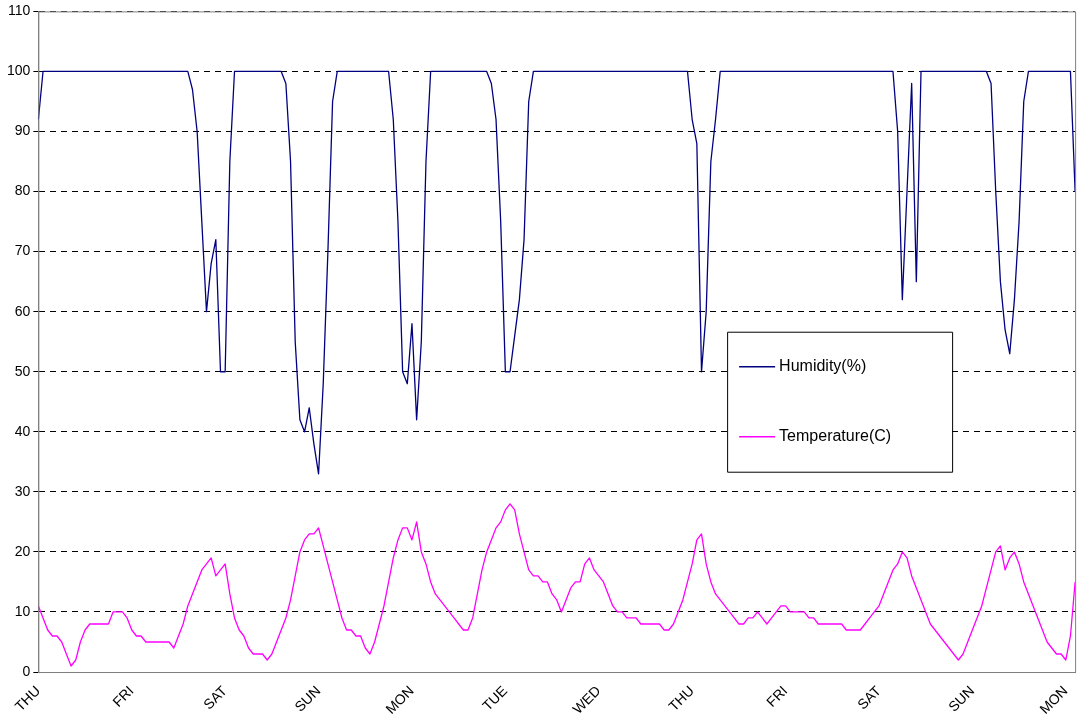  What do you see at coordinates (22, 370) in the screenshot?
I see `y-tick-label: 50` at bounding box center [22, 370].